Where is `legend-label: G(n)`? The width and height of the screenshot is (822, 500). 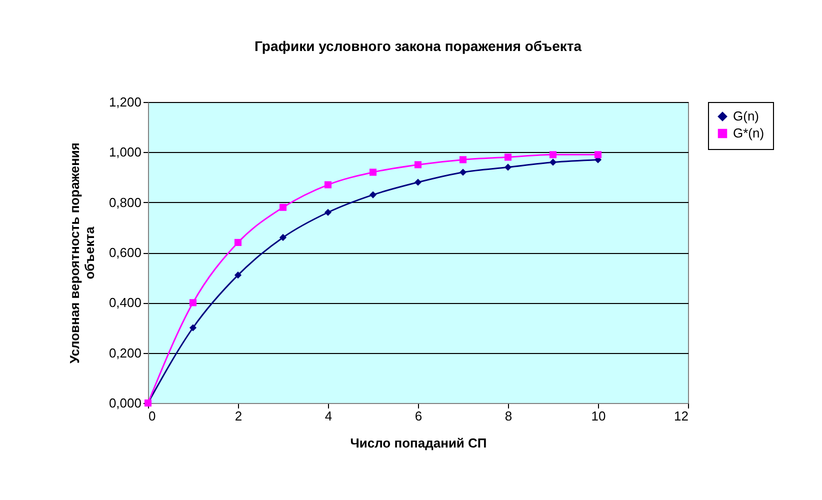 legend-label: G(n) is located at coordinates (746, 116).